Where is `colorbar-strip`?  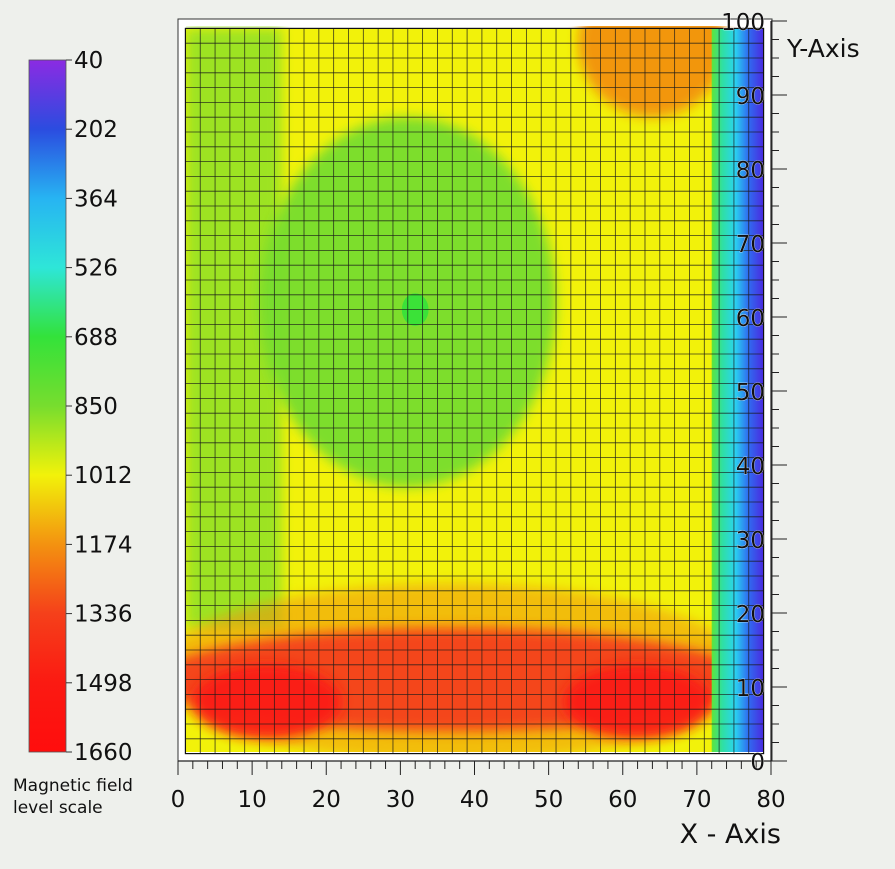 colorbar-strip is located at coordinates (47, 406).